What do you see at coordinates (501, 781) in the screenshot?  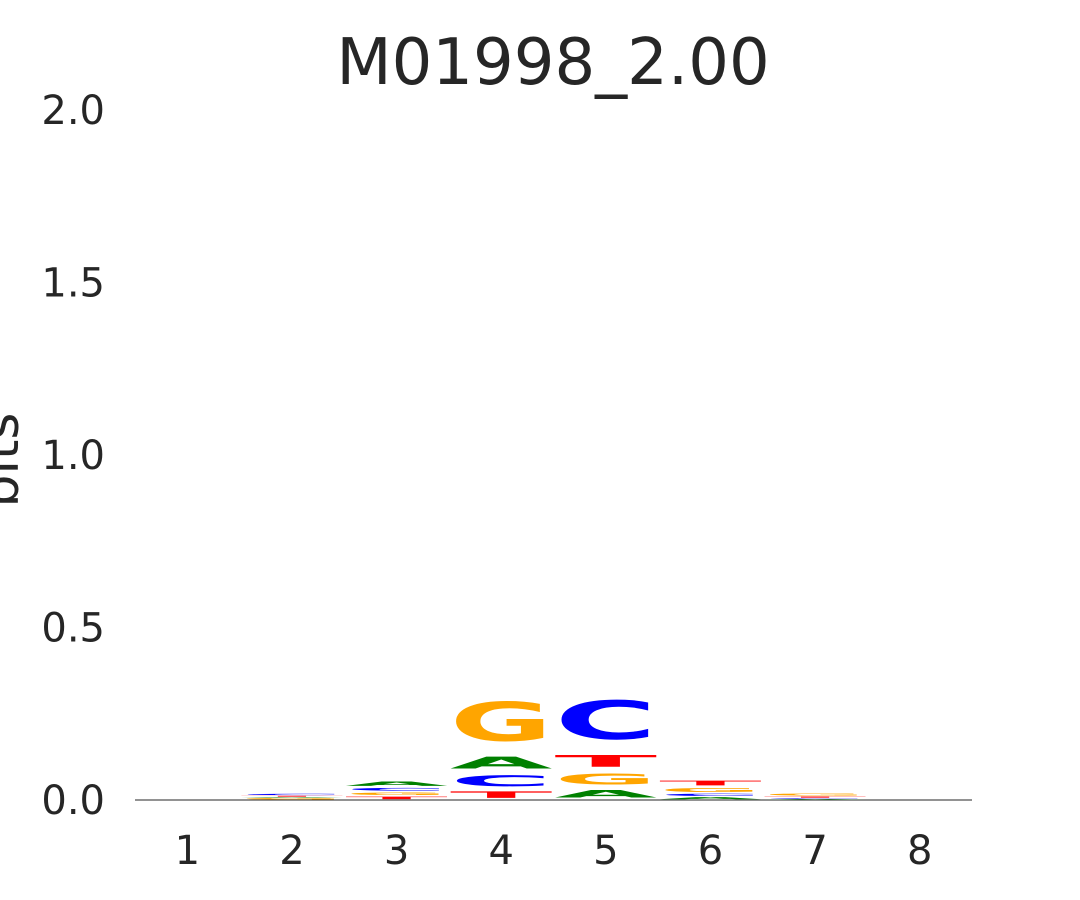 I see `logo-letter-c-pos-4: C` at bounding box center [501, 781].